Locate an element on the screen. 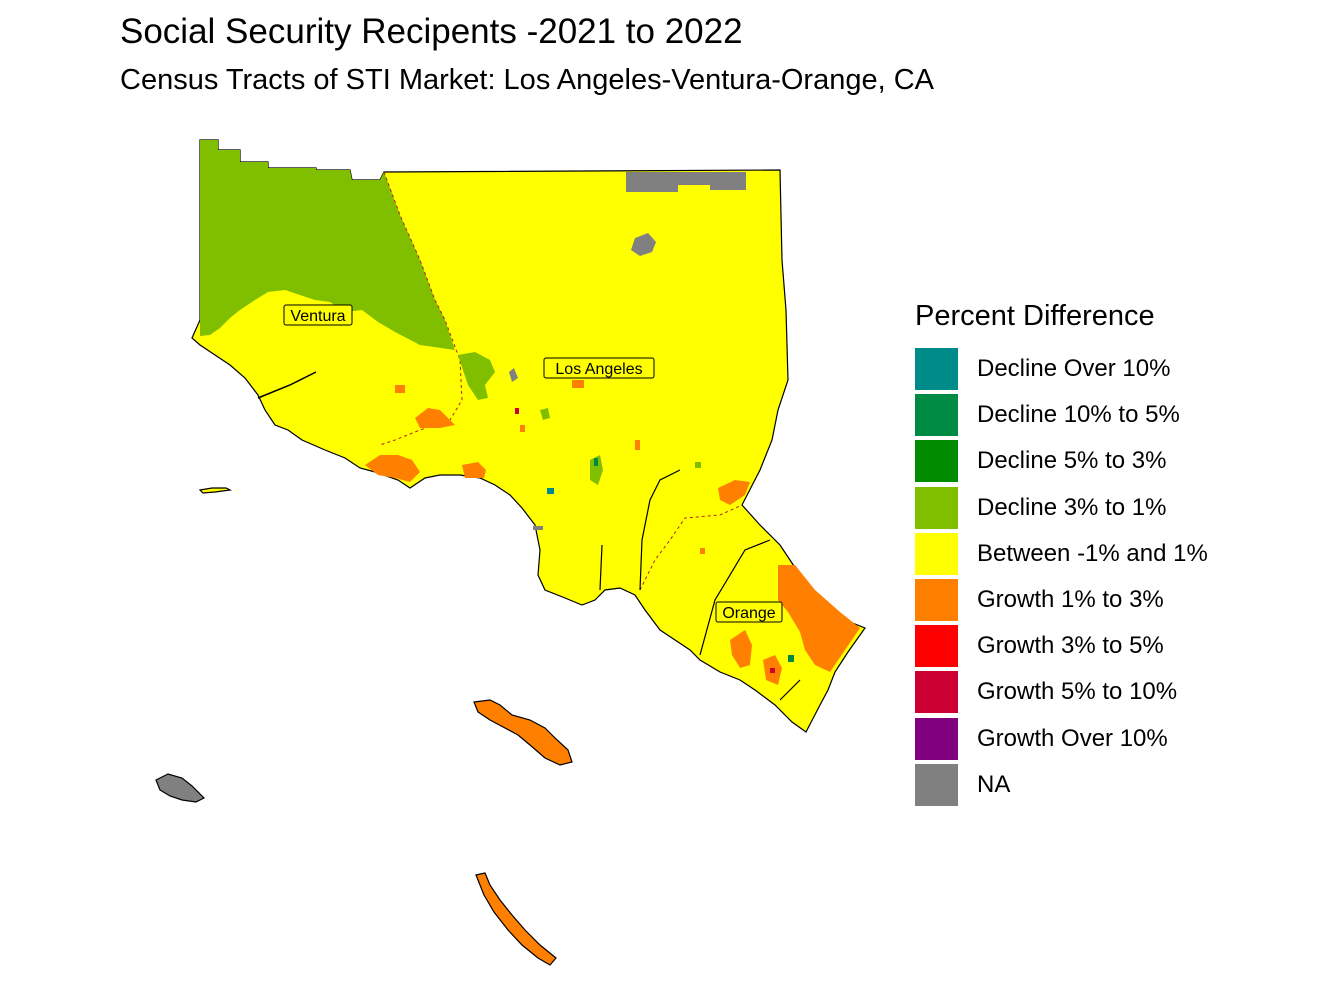  county-label-orange: Orange is located at coordinates (749, 612).